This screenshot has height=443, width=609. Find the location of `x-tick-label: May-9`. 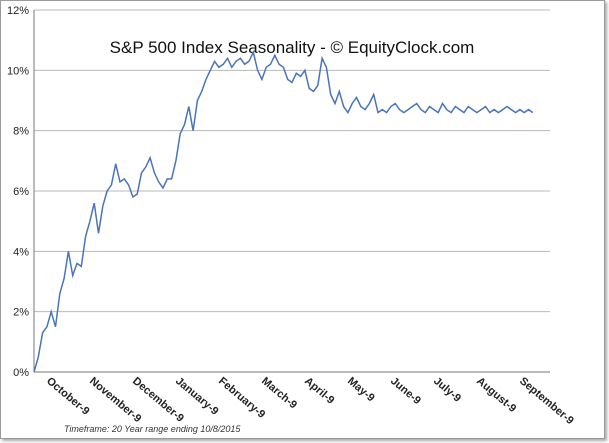

x-tick-label: May-9 is located at coordinates (361, 389).